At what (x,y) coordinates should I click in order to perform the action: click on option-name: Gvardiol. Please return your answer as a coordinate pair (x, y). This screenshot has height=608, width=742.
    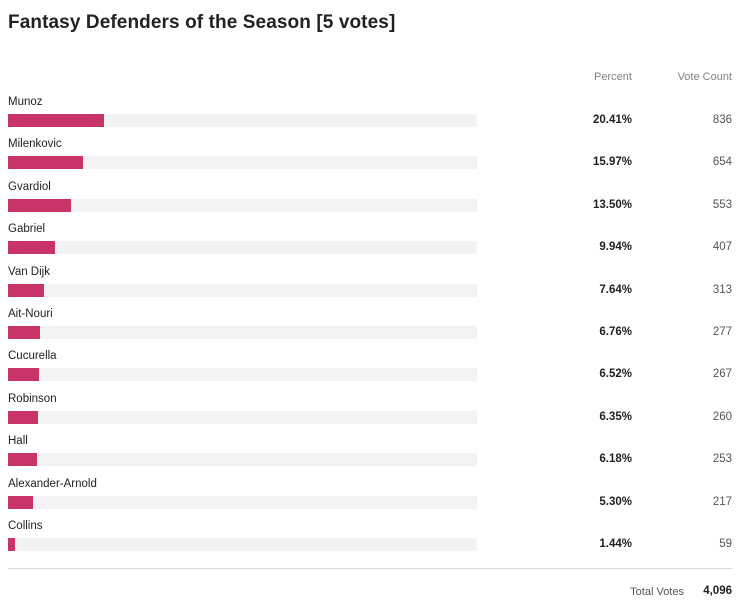
    Looking at the image, I should click on (29, 186).